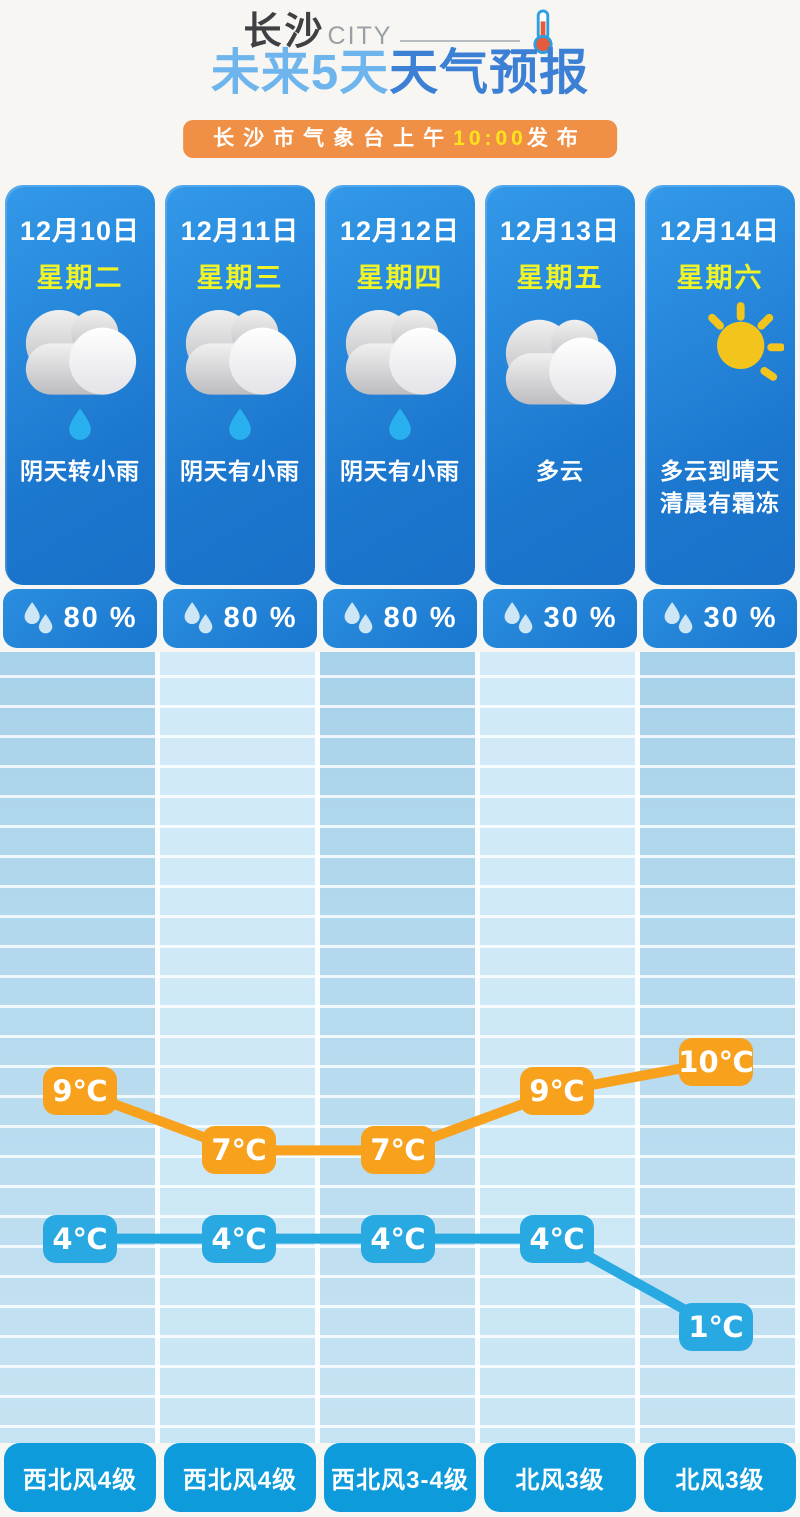  What do you see at coordinates (489, 73) in the screenshot?
I see `title-rest: 天气预报` at bounding box center [489, 73].